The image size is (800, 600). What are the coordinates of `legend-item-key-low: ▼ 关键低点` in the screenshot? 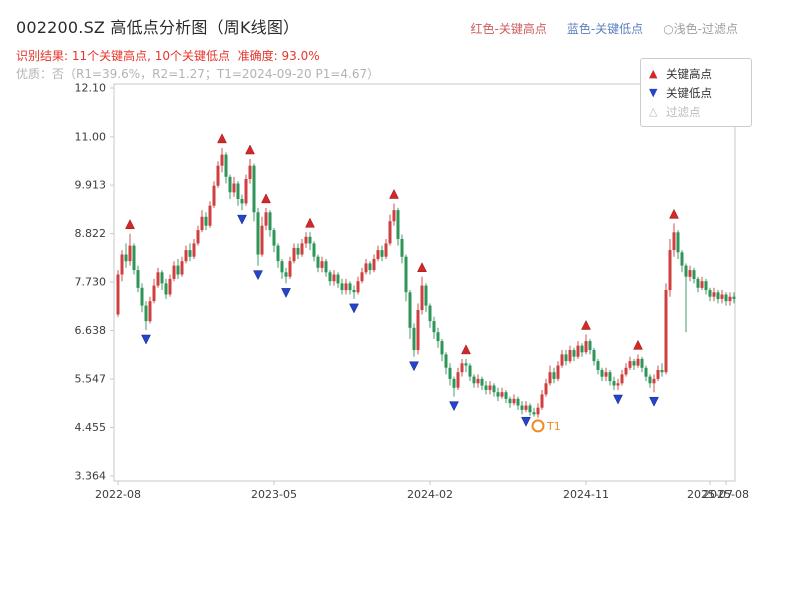 It's located at (696, 92).